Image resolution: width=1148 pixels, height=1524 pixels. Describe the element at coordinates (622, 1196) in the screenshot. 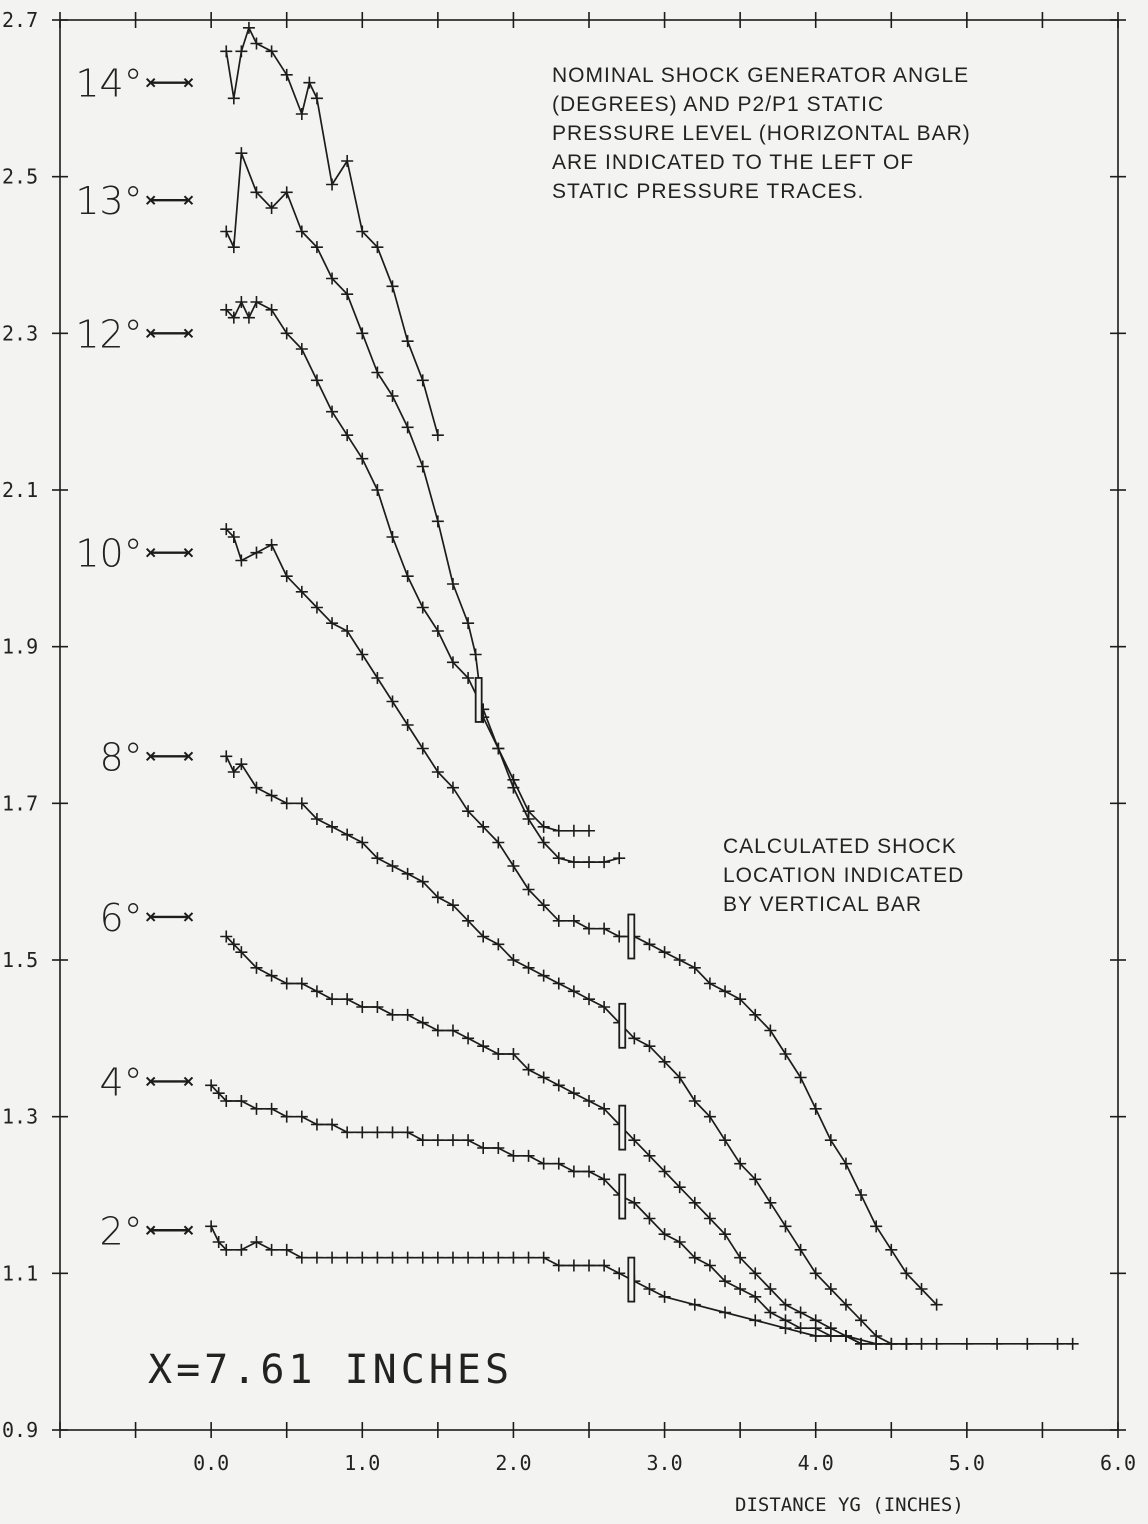

I see `shock-bar` at that location.